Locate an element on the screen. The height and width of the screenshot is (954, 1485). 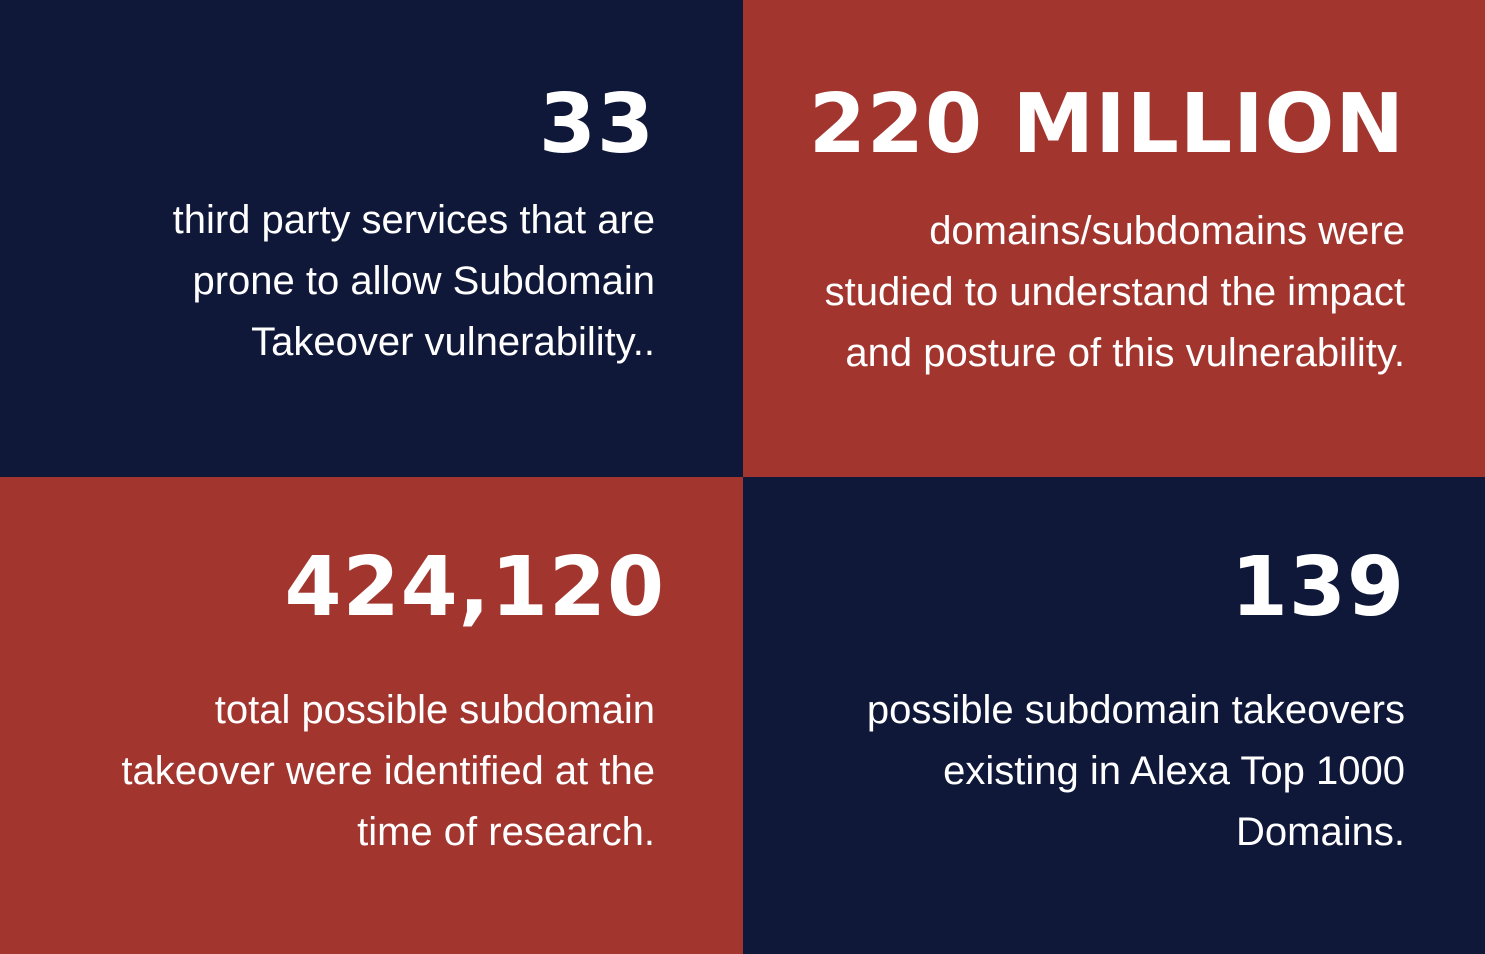
stat-value: 139 is located at coordinates (1317, 587).